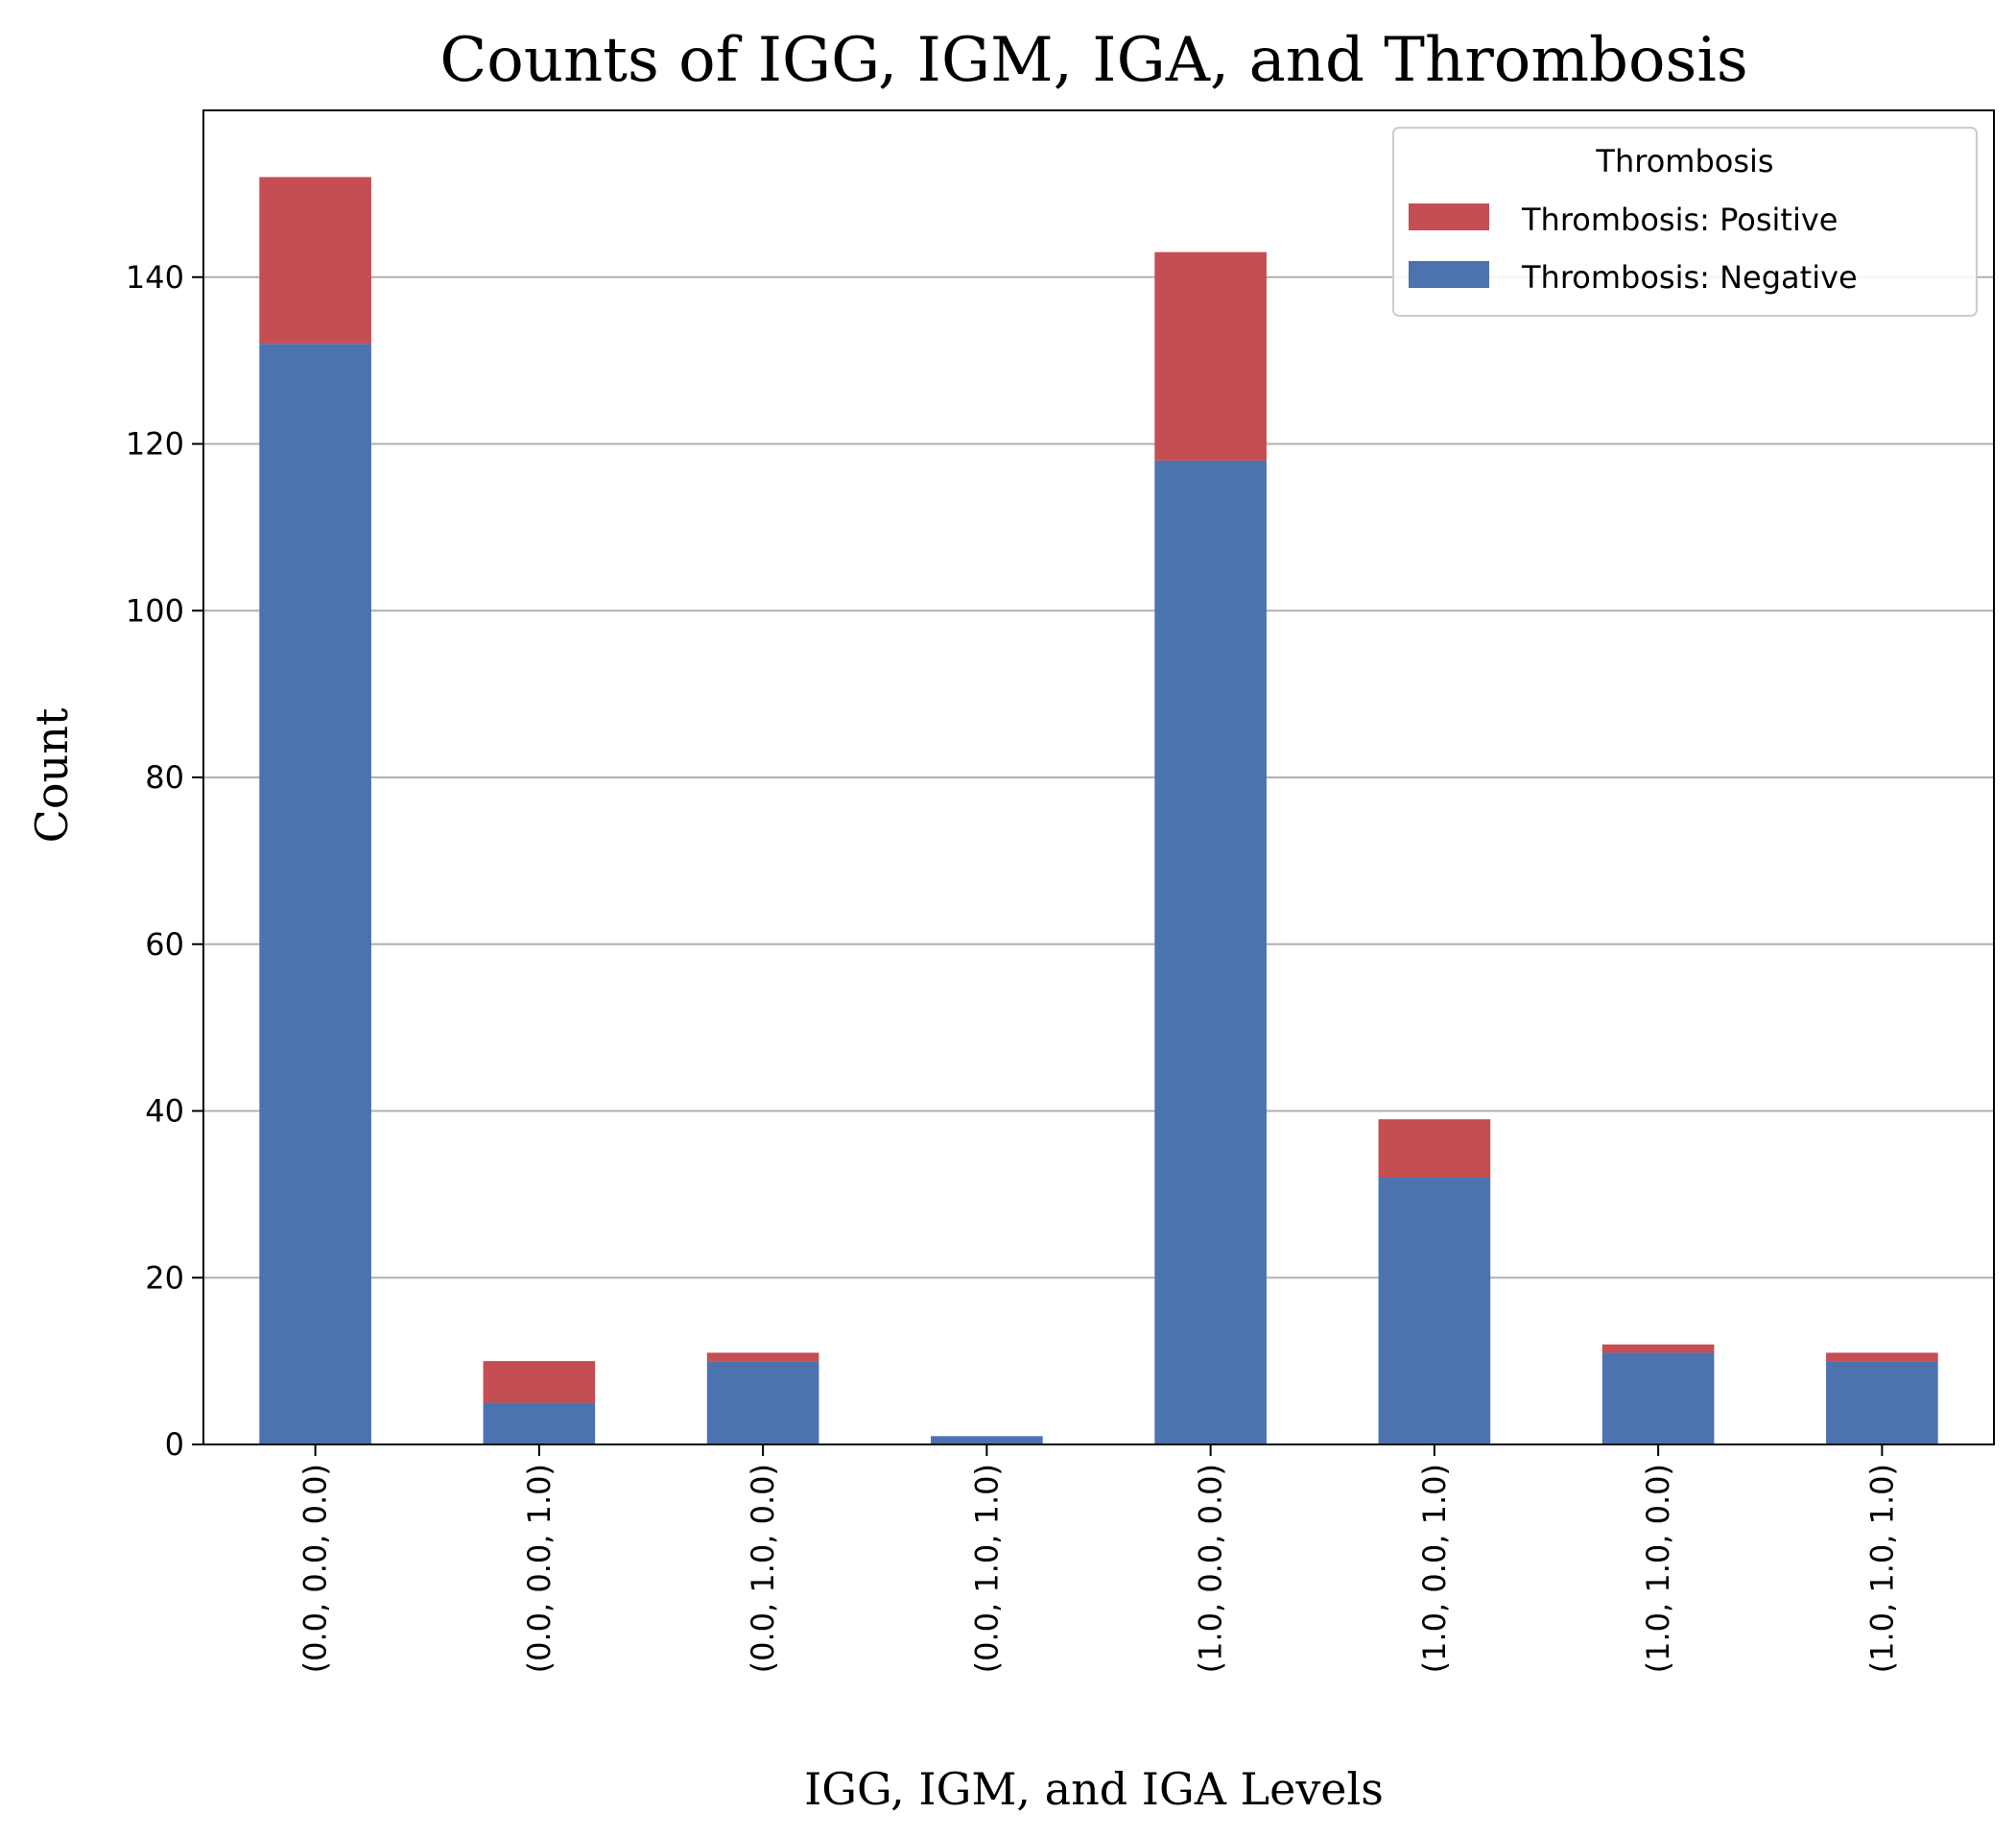 This screenshot has width=2016, height=1837. What do you see at coordinates (164, 861) in the screenshot?
I see `y-ticks: 0 20 40 60 80 100 120 140` at bounding box center [164, 861].